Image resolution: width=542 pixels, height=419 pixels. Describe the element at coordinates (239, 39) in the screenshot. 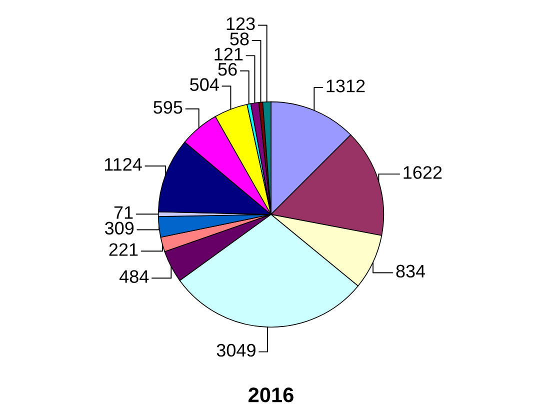

I see `data-label: 58` at that location.